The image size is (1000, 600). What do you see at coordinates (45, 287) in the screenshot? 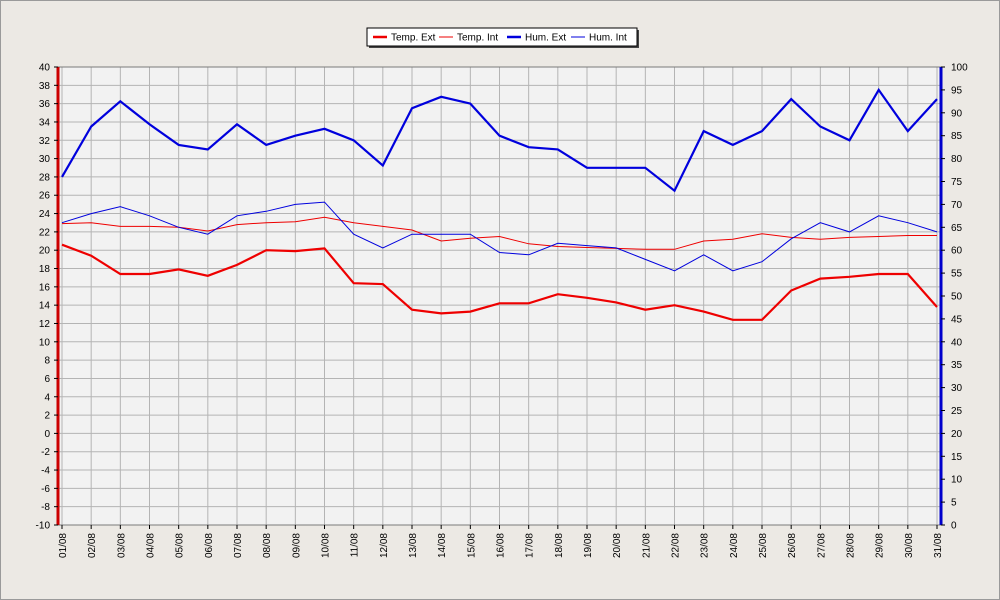
I see `y-left-tick-label: 16` at bounding box center [45, 287].